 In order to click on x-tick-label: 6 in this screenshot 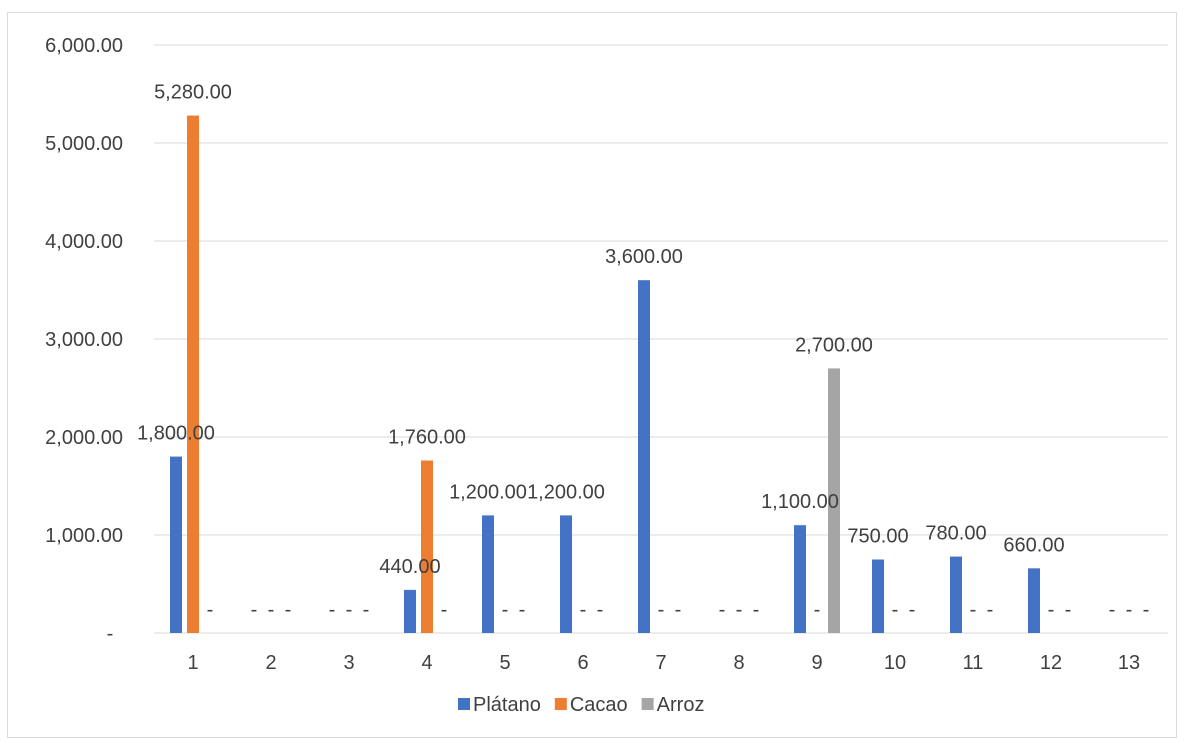, I will do `click(582, 663)`.